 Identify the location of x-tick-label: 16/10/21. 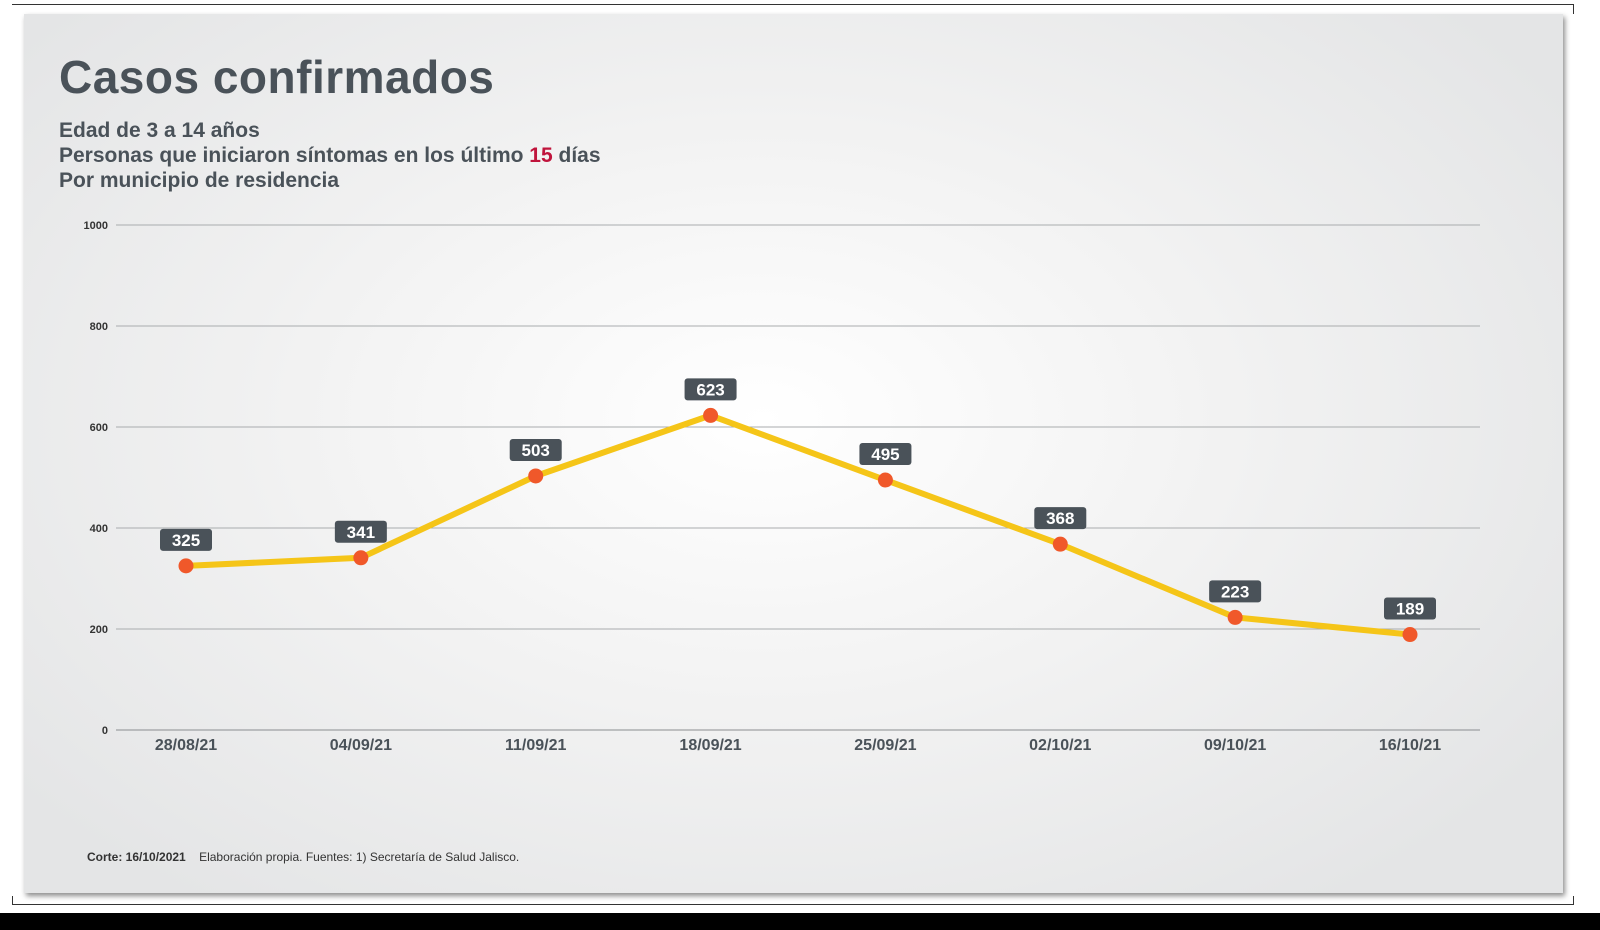
(1410, 745).